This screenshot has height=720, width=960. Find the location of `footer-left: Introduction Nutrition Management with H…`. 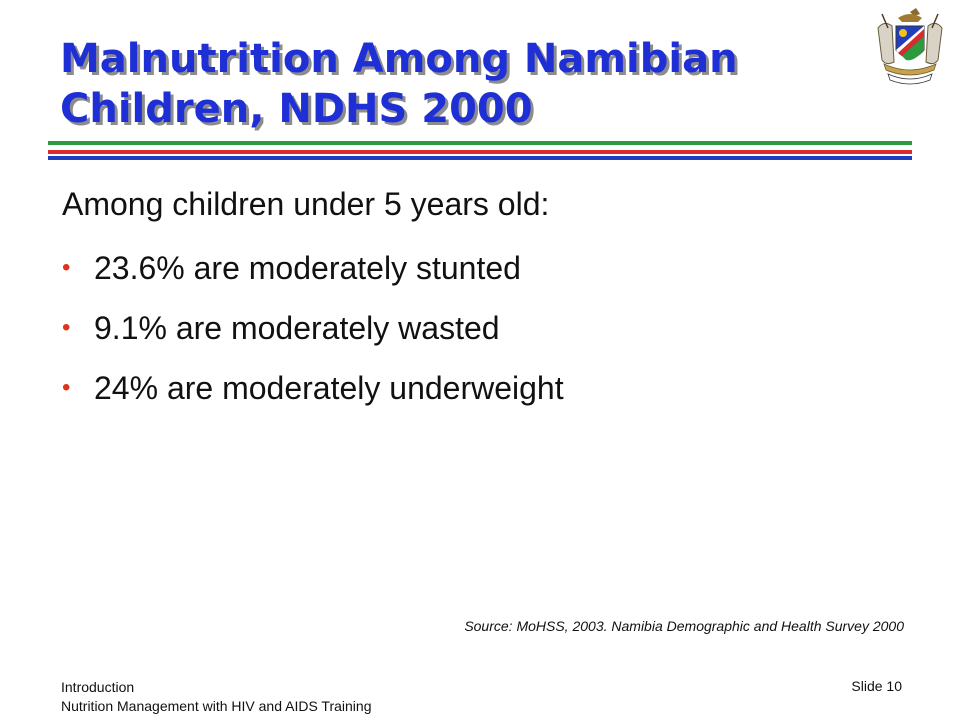

footer-left: Introduction Nutrition Management with H… is located at coordinates (216, 697).